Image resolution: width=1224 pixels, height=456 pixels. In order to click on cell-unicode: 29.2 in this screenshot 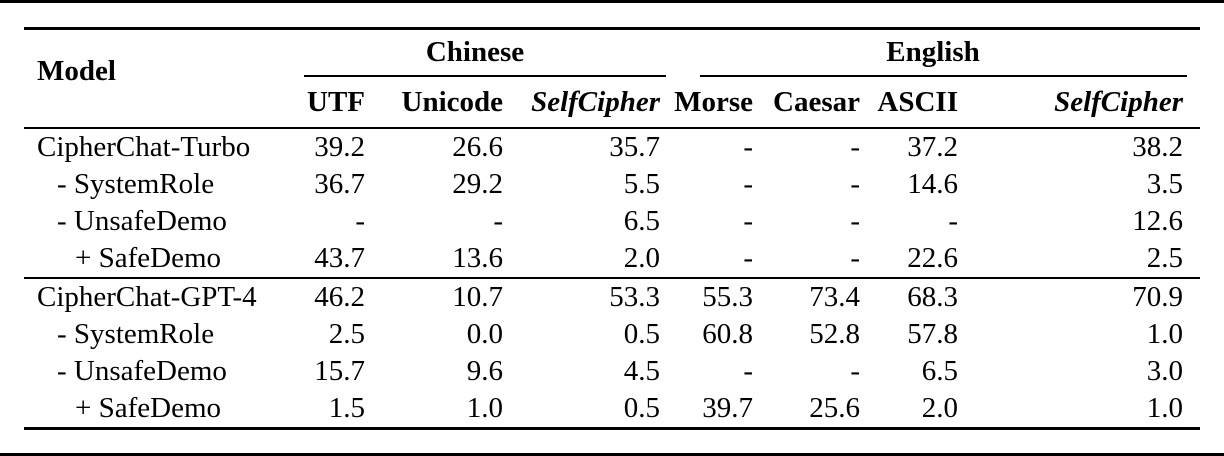, I will do `click(477, 184)`.